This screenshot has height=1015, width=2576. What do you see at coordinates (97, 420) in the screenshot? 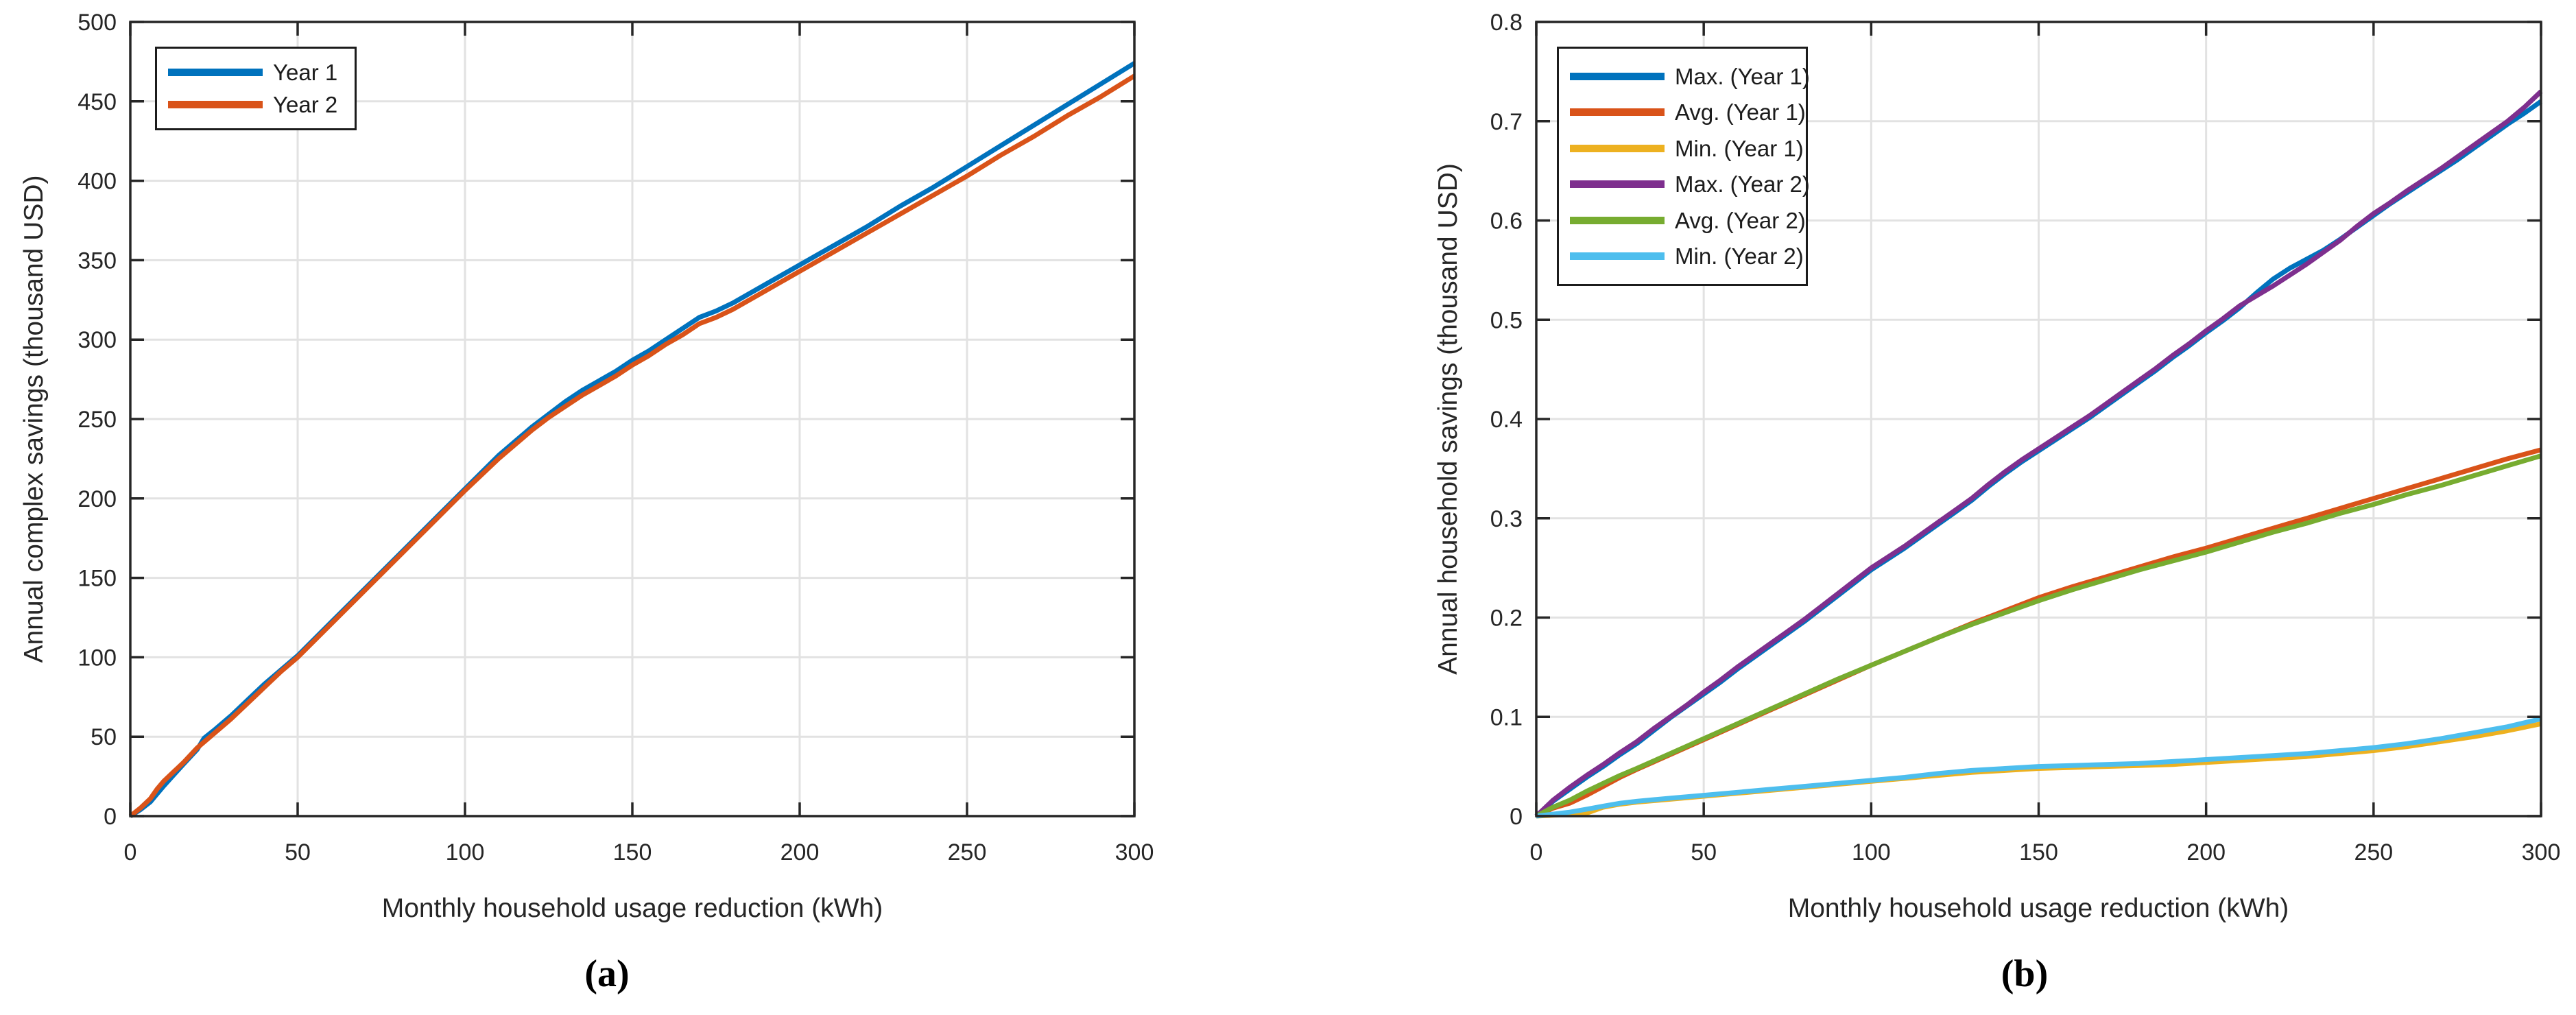
I see `tick-label-y: 250` at bounding box center [97, 420].